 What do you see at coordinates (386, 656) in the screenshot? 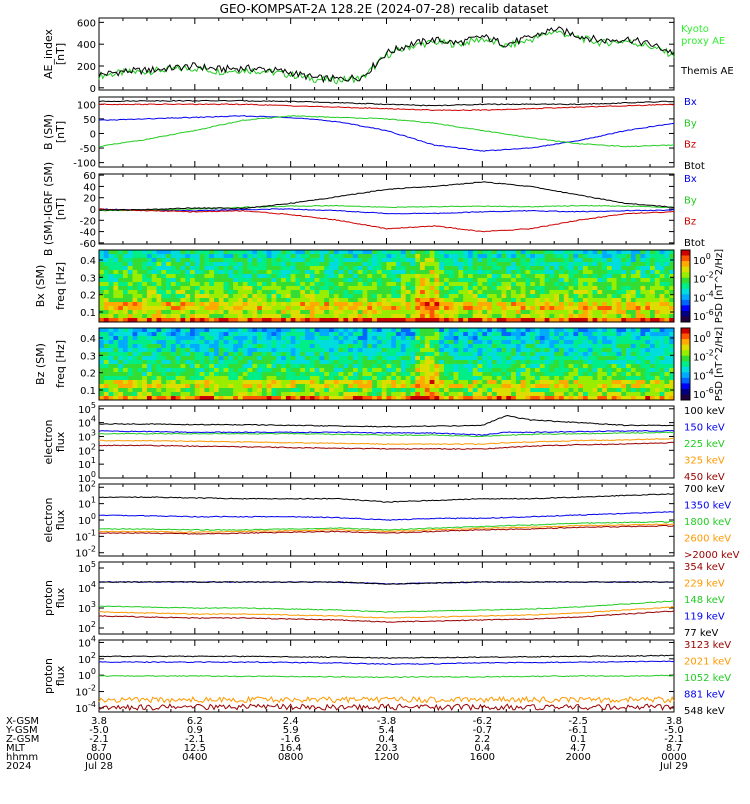
I see `series-line` at bounding box center [386, 656].